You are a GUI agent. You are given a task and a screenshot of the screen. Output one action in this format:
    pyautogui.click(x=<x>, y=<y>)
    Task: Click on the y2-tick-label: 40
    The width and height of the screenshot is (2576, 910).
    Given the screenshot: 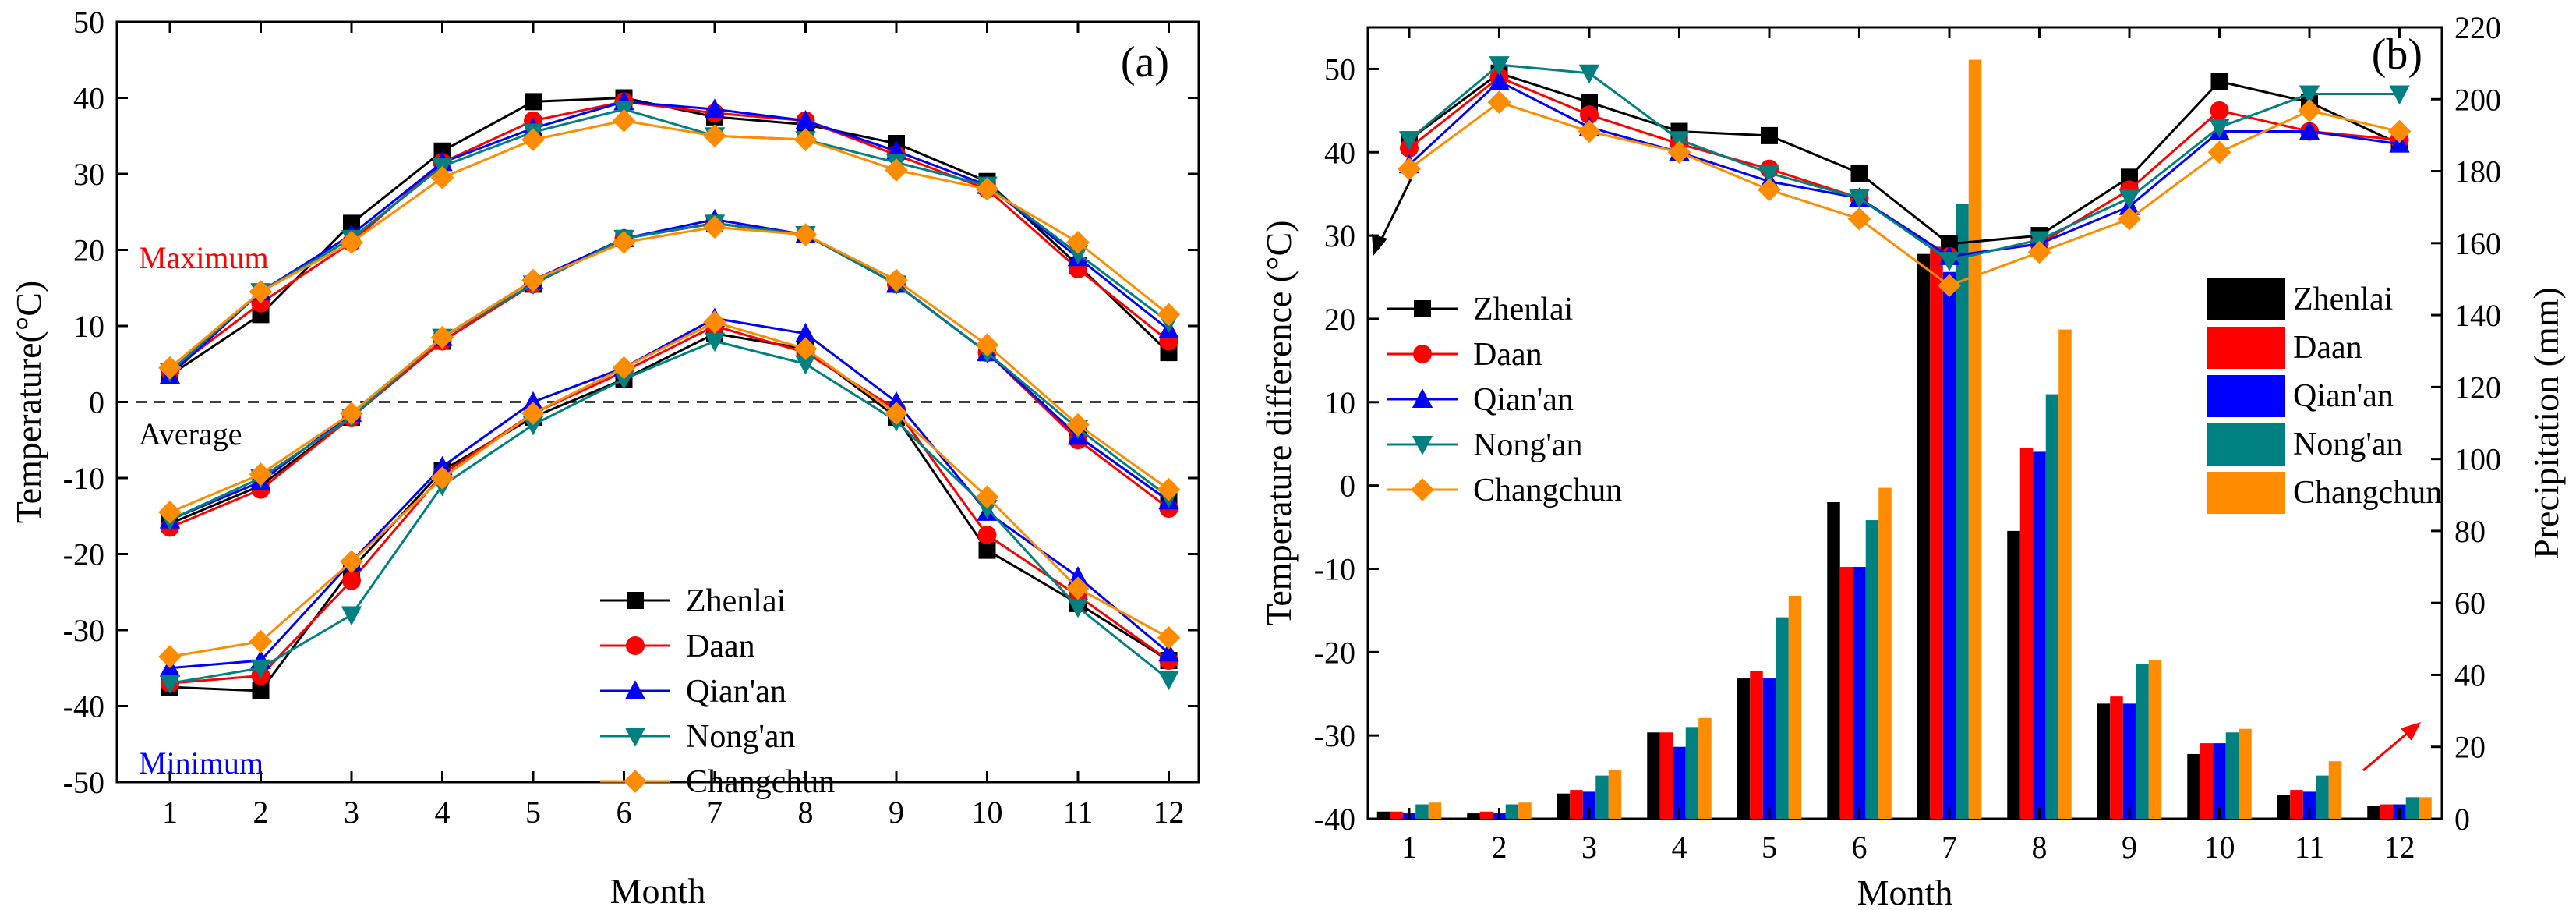 What is the action you would take?
    pyautogui.click(x=2470, y=674)
    